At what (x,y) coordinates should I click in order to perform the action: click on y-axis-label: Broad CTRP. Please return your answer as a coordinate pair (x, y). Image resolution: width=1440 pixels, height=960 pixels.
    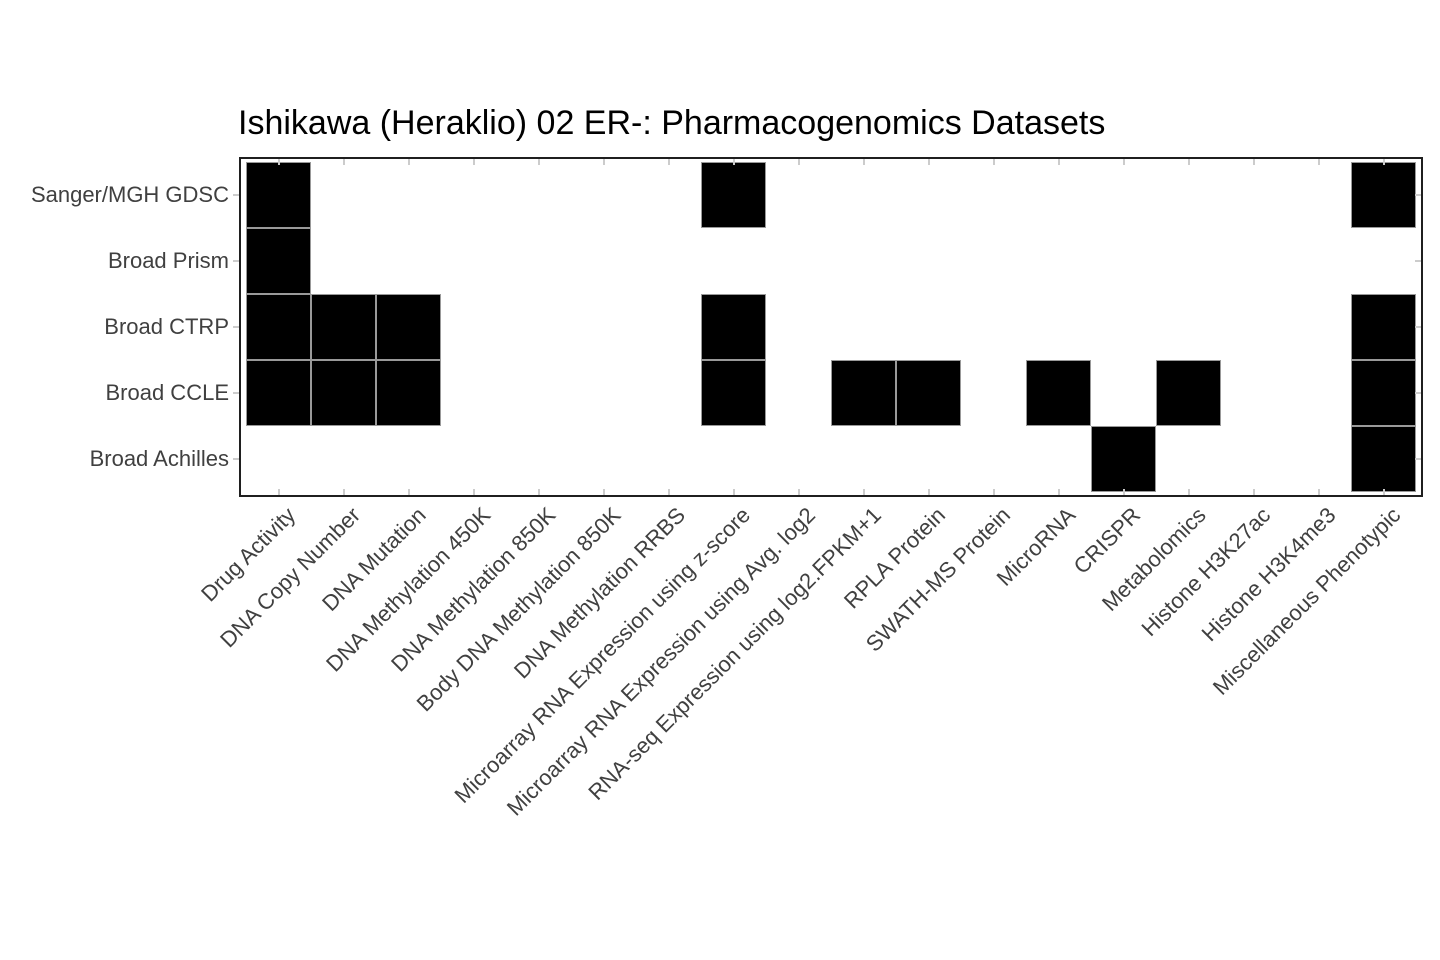
    Looking at the image, I should click on (166, 326).